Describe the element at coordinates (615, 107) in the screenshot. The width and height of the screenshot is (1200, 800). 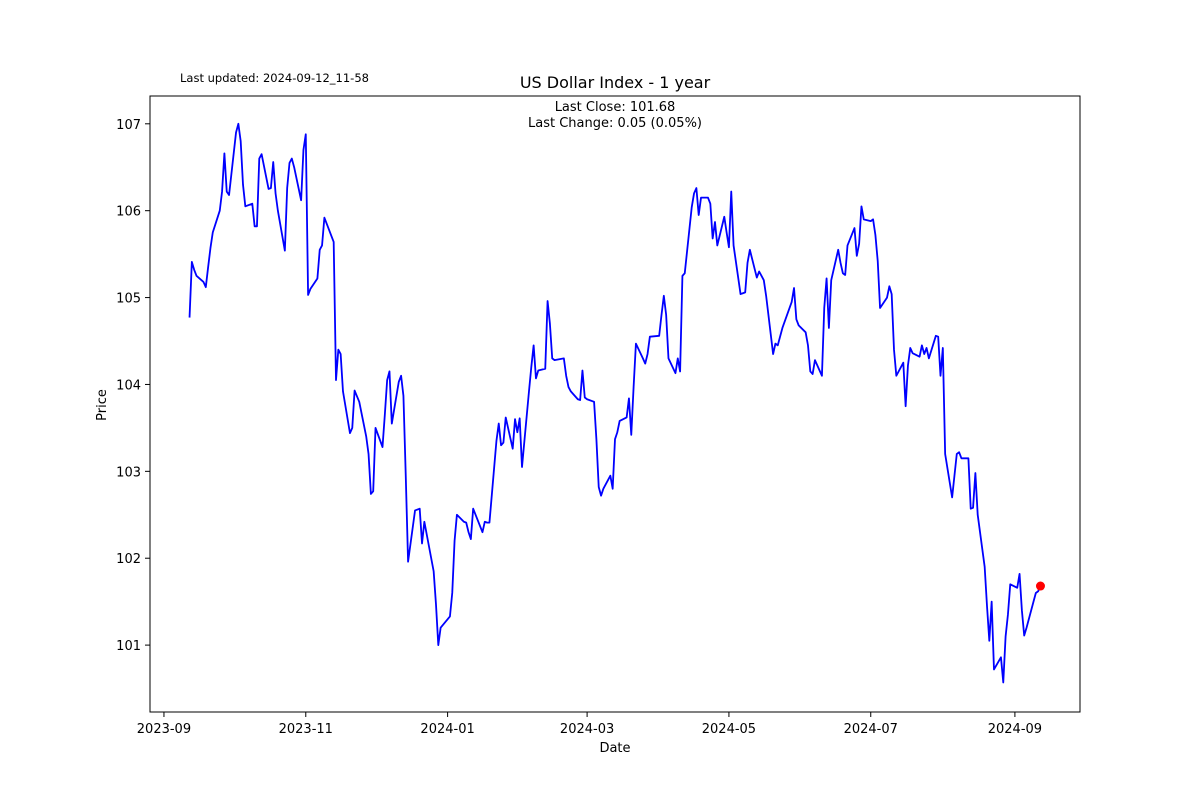
I see `annotation: Last Close: 101.68` at that location.